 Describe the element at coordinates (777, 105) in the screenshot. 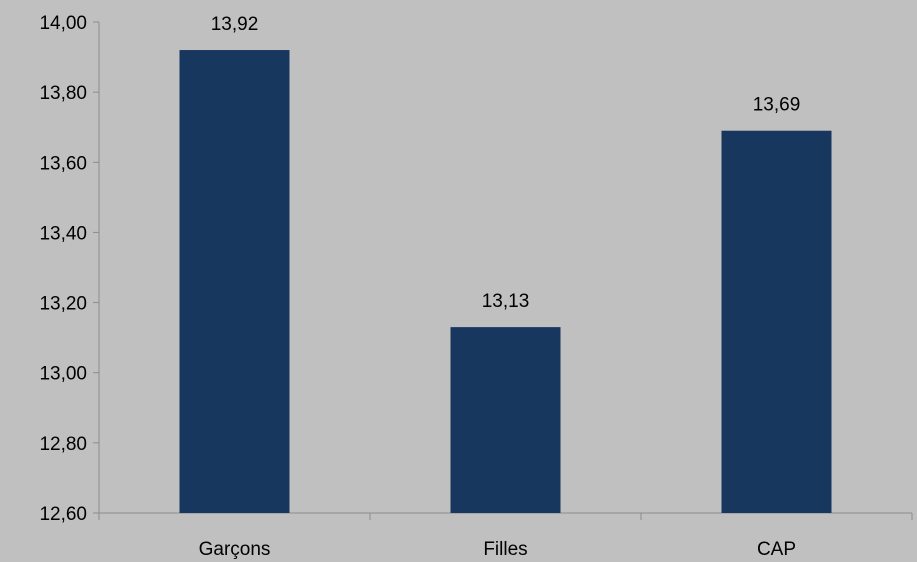

I see `data-label: 13,69` at that location.